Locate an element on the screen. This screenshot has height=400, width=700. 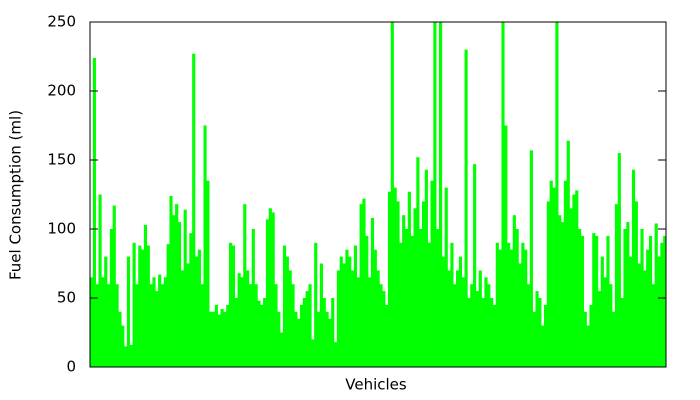
y-tick-label: 50 is located at coordinates (66, 298).